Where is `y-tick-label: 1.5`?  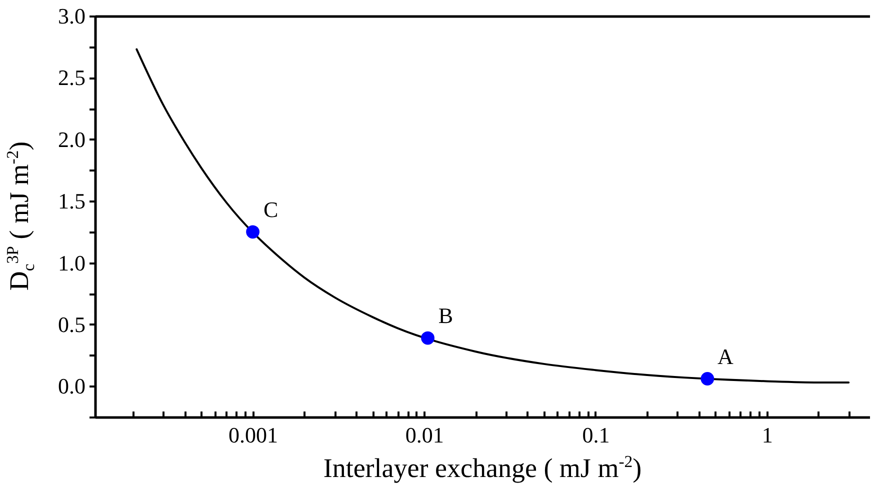 y-tick-label: 1.5 is located at coordinates (72, 201).